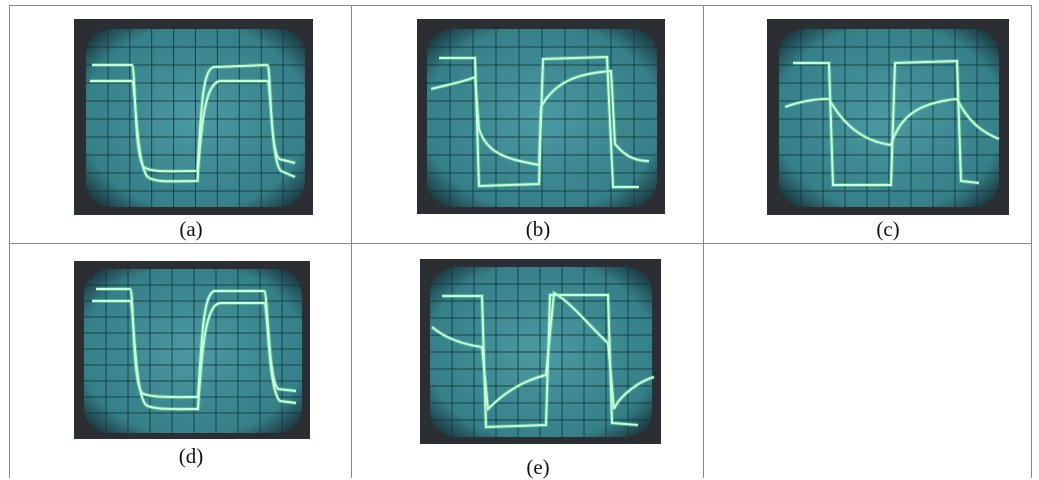 This screenshot has height=480, width=1039. I want to click on table-middle-border, so click(520, 243).